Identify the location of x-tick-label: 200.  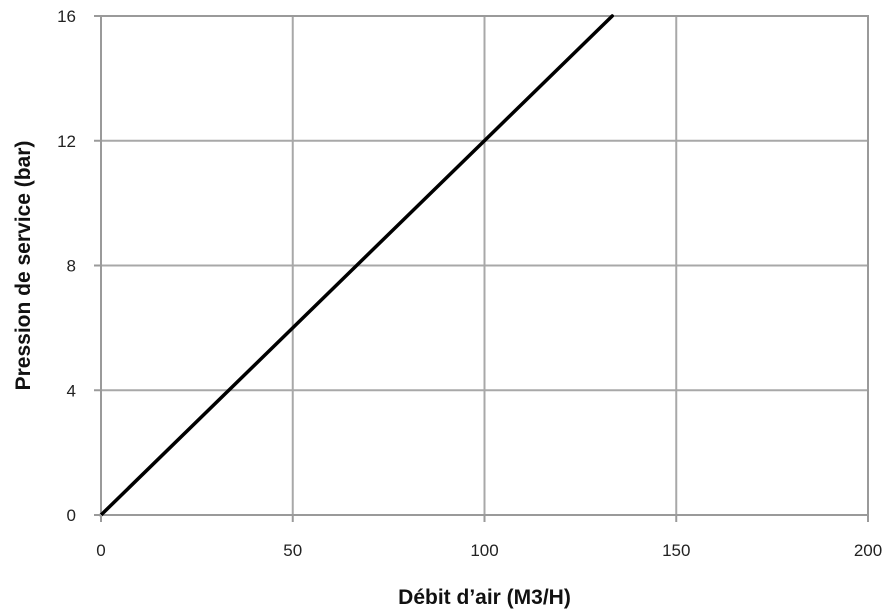
(868, 550).